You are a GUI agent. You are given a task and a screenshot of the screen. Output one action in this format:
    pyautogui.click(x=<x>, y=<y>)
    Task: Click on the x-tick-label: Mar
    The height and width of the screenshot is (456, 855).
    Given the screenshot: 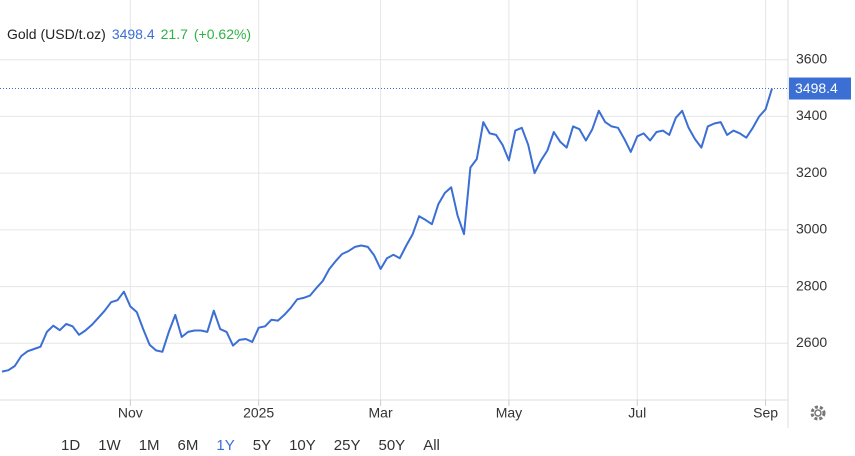 What is the action you would take?
    pyautogui.click(x=381, y=413)
    